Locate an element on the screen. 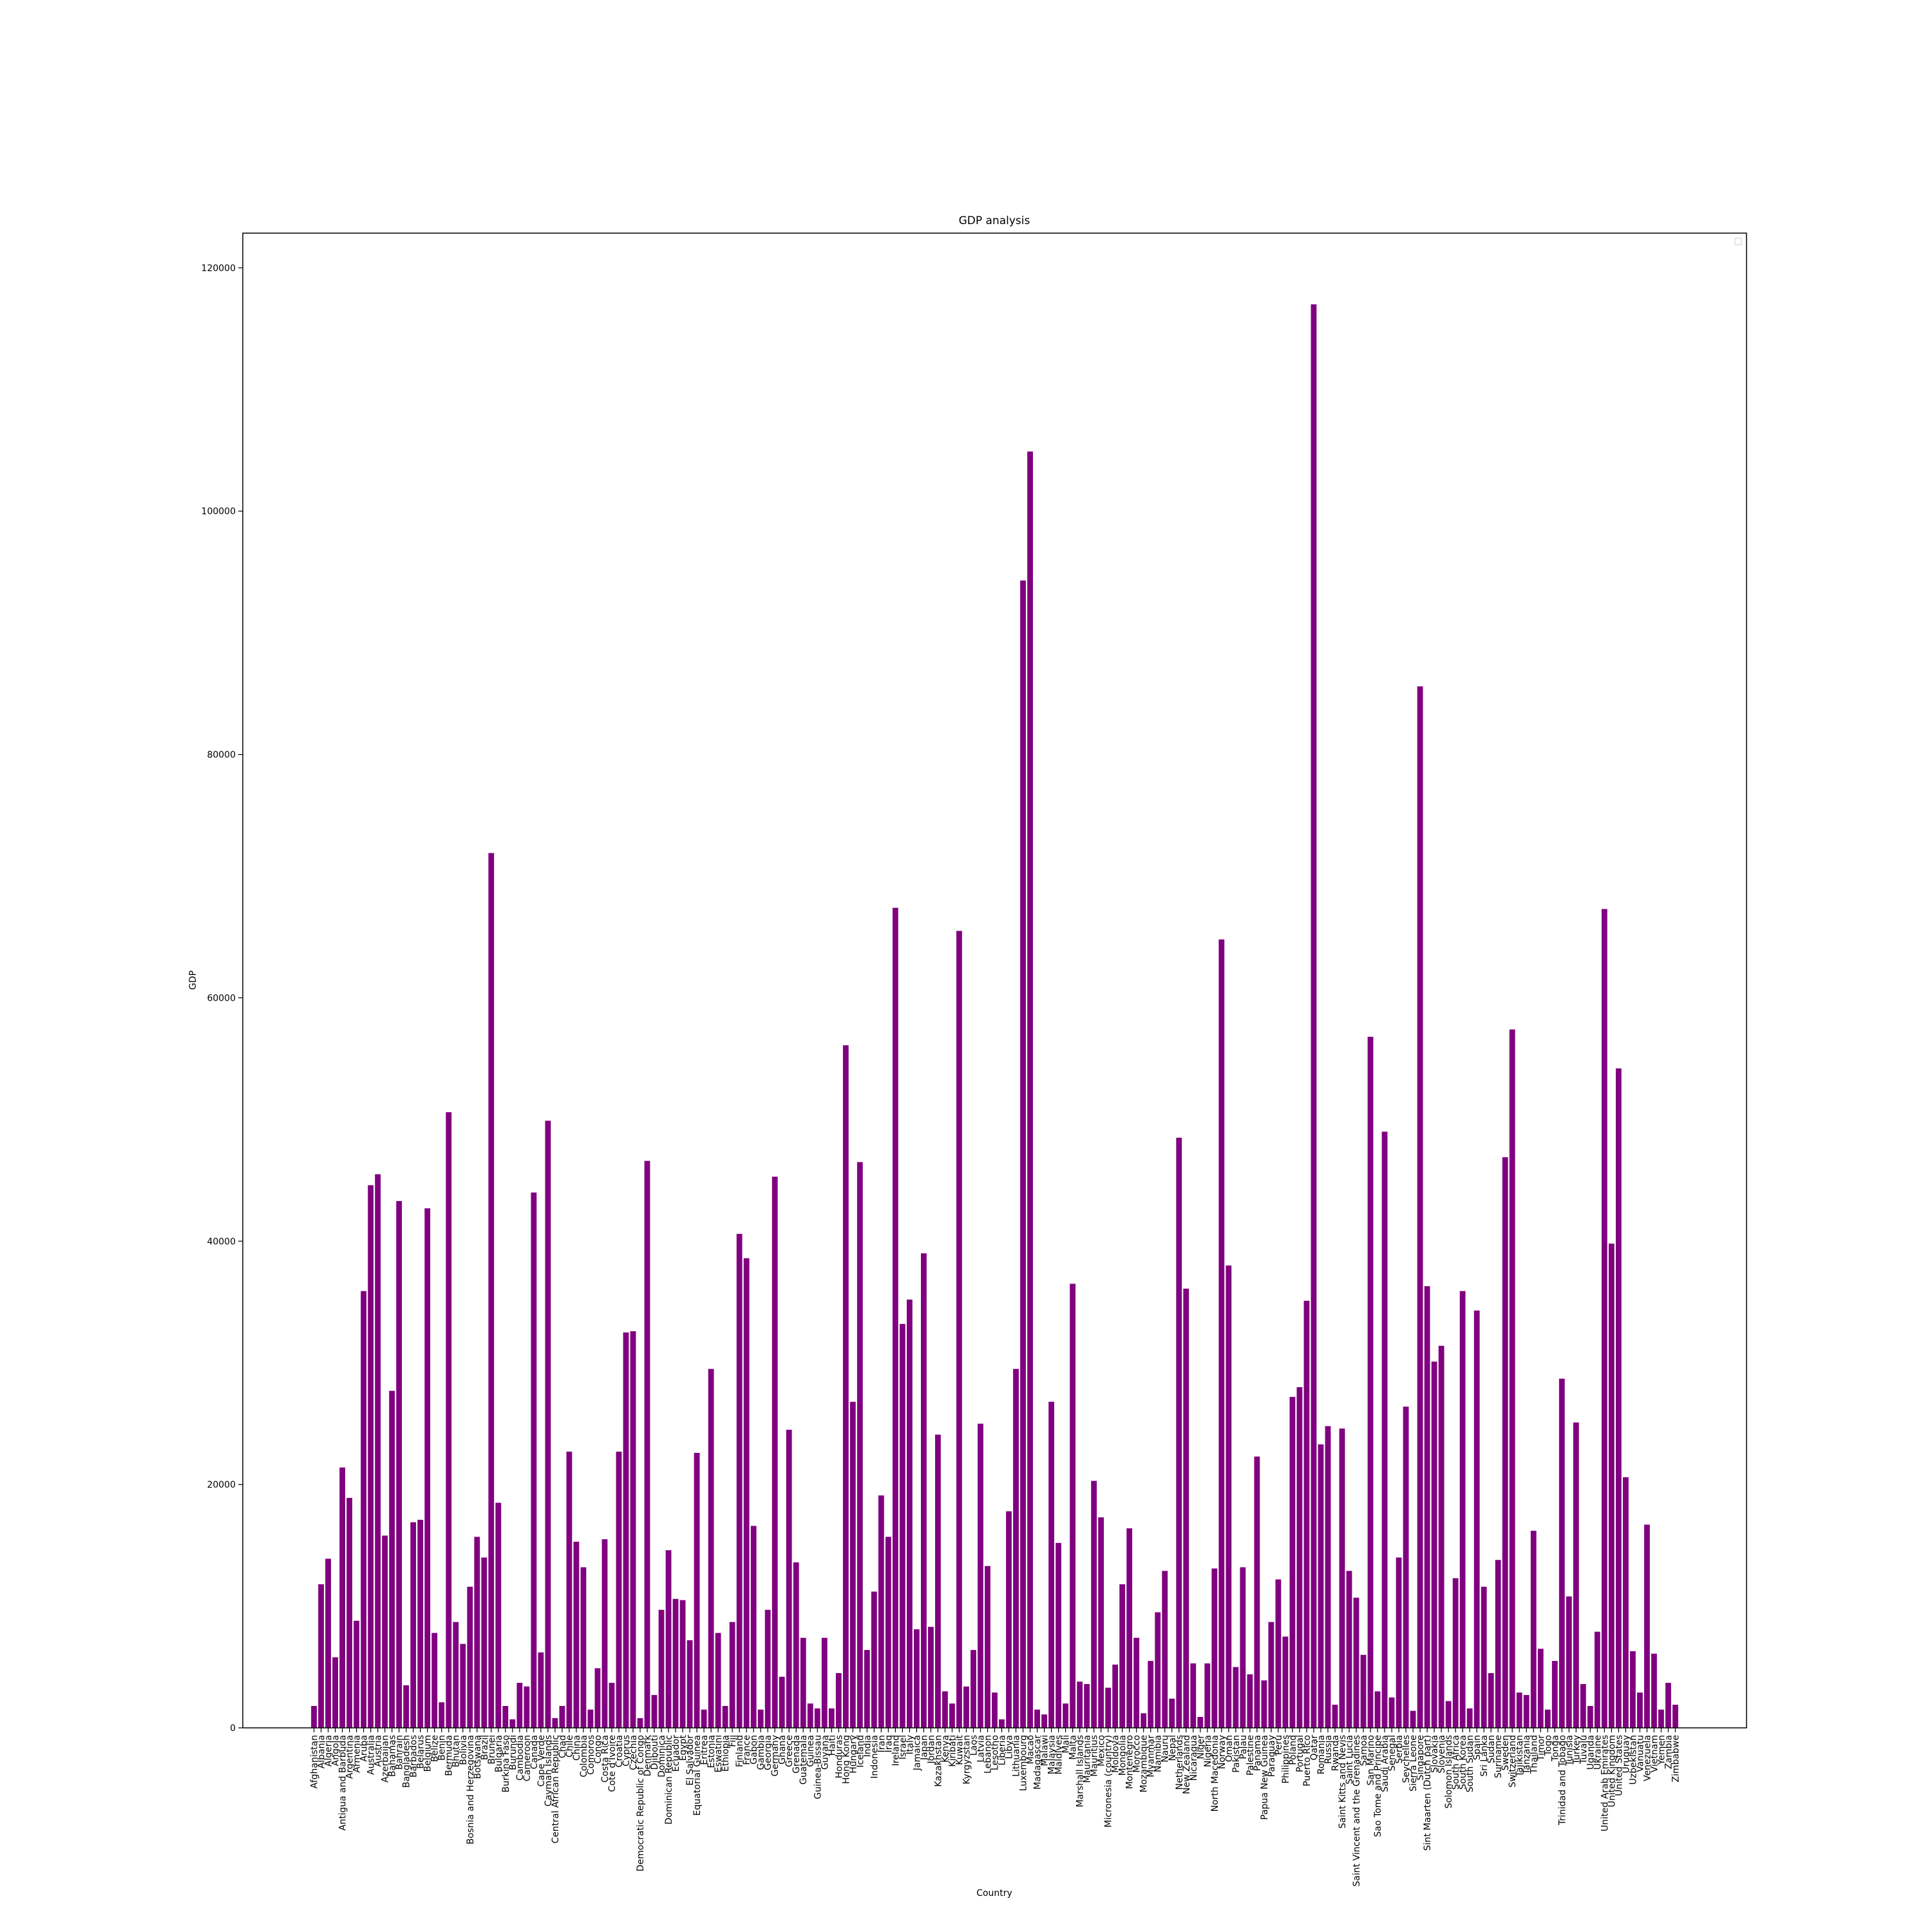 This screenshot has height=1932, width=1932. x-tick-label: China is located at coordinates (577, 1748).